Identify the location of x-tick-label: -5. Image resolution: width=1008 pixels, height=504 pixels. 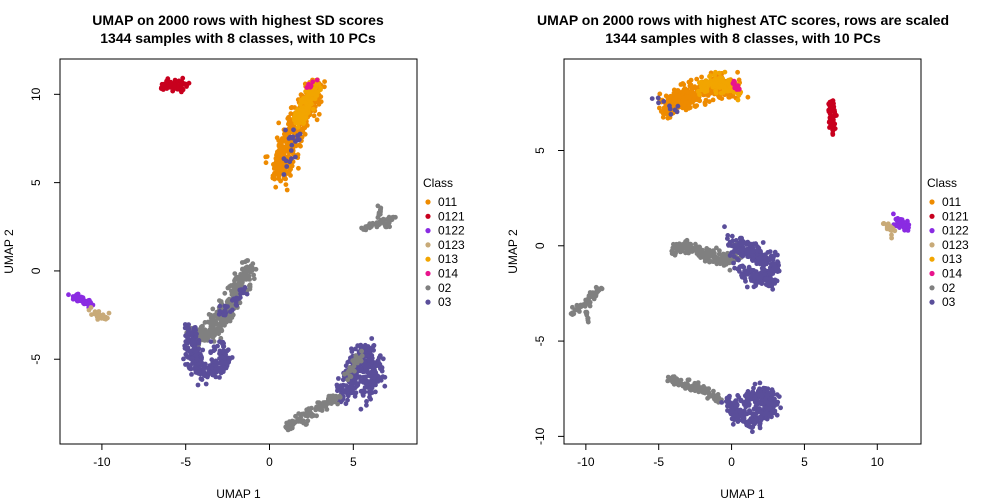
(658, 462).